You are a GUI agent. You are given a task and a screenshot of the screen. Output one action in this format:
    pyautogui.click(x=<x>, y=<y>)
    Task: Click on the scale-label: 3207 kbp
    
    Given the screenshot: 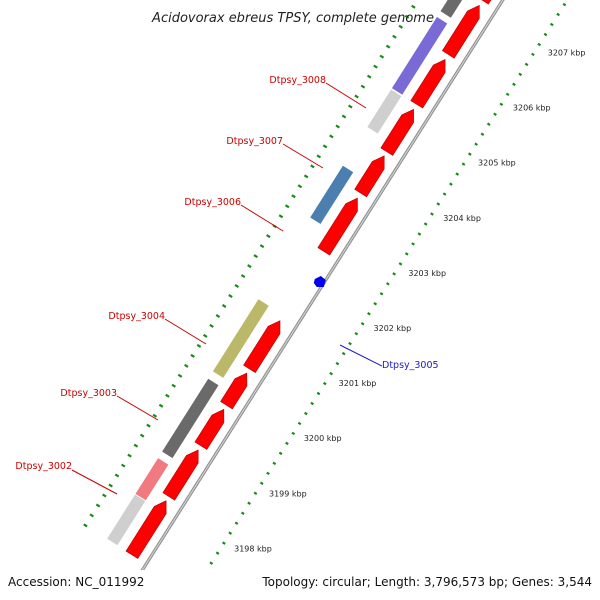 What is the action you would take?
    pyautogui.click(x=567, y=52)
    